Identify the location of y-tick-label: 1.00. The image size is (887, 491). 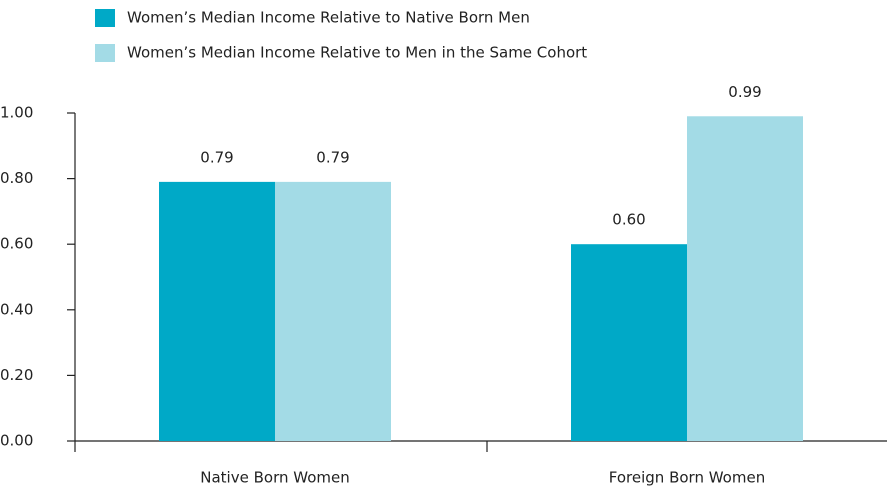
(16, 113).